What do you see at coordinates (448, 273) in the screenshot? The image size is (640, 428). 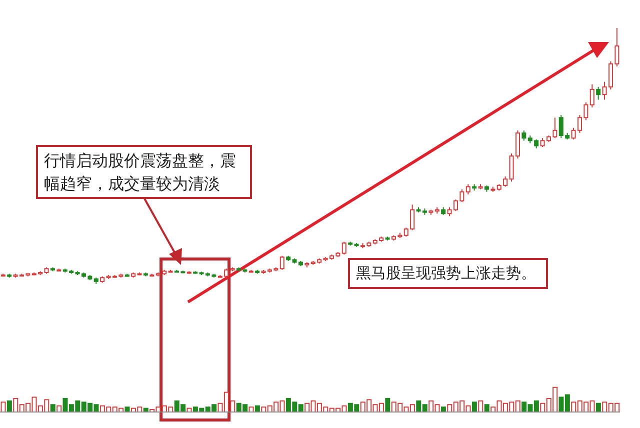 I see `annotation: 黑马股呈现强势上涨走势。` at bounding box center [448, 273].